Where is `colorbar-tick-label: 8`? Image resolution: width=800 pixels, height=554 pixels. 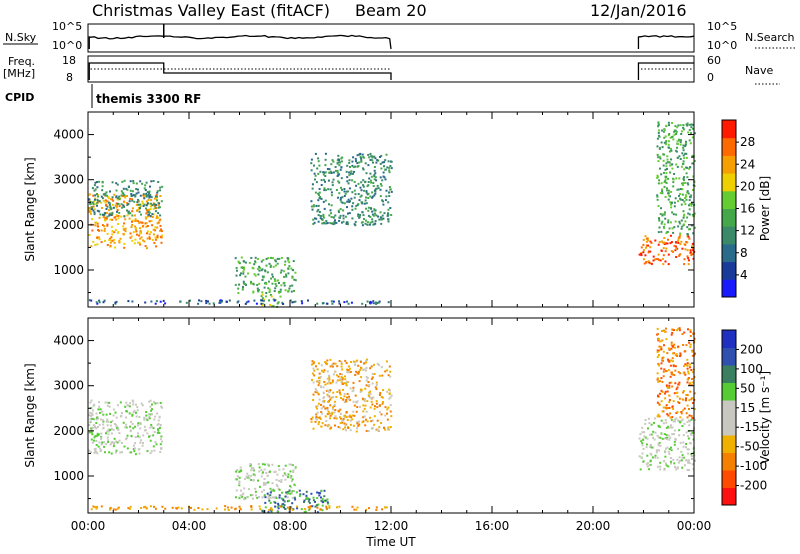
colorbar-tick-label: 8 is located at coordinates (744, 253).